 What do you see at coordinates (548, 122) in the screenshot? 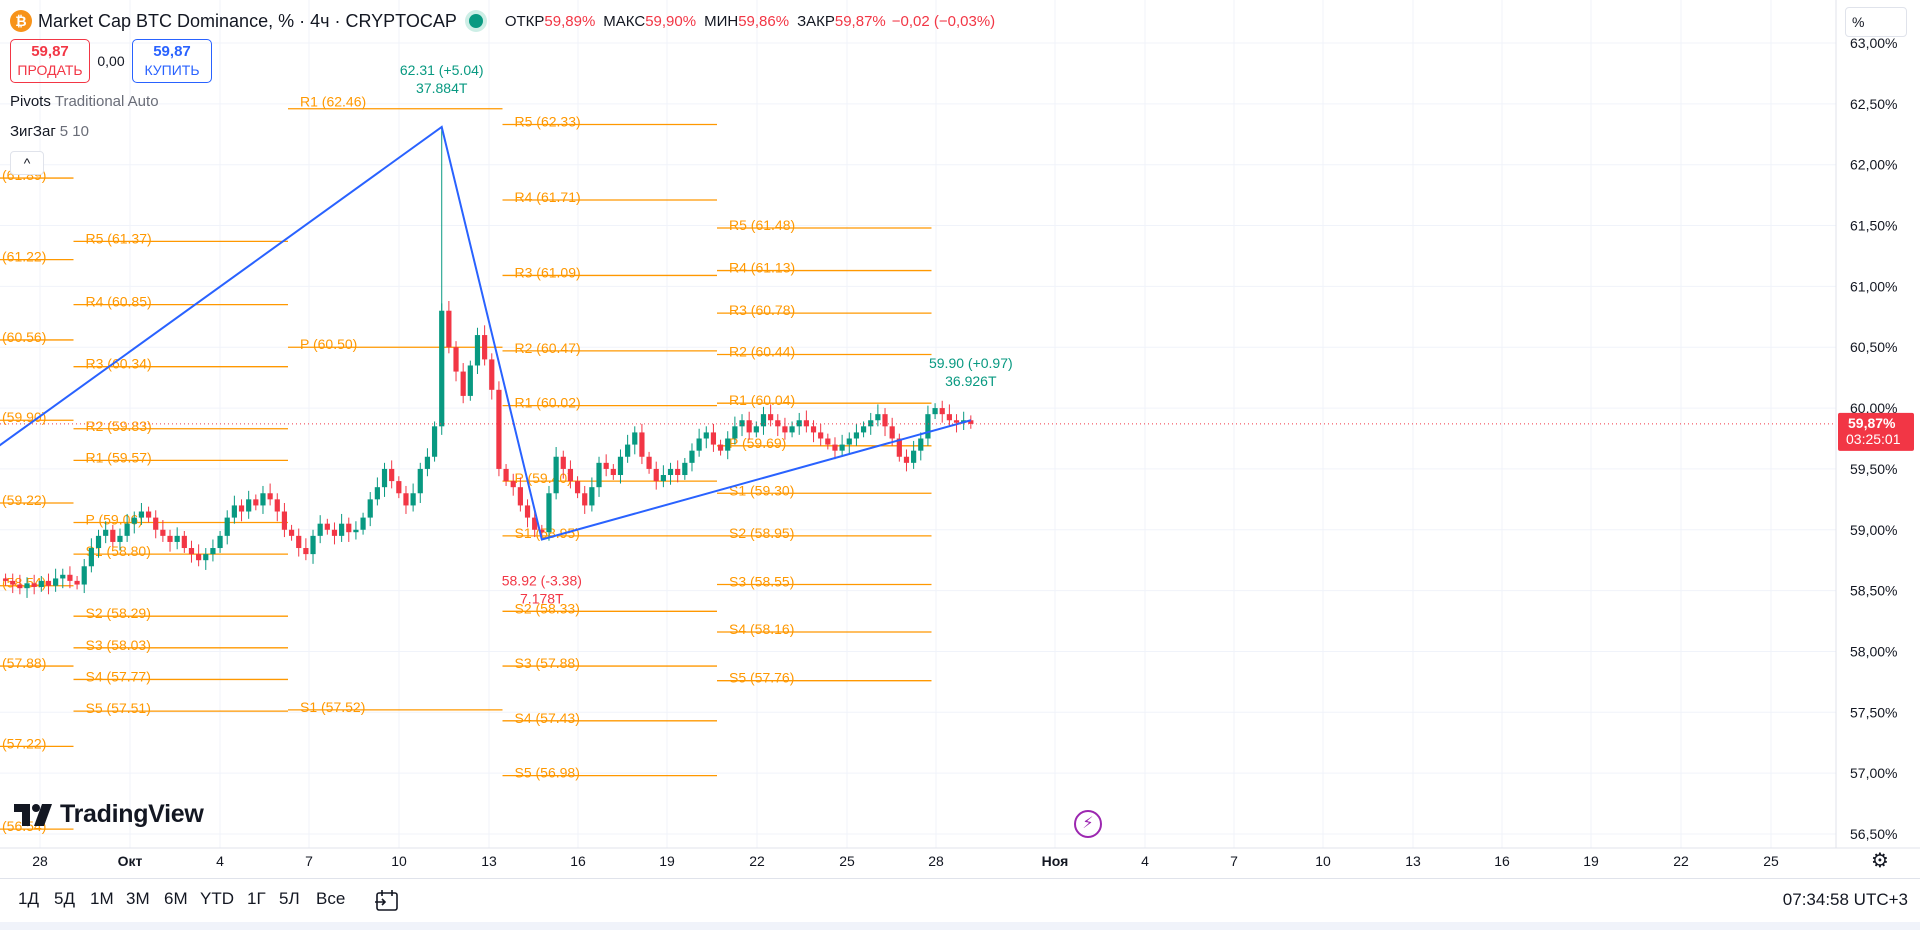
I see `pivot-label: R5 (62.33)` at bounding box center [548, 122].